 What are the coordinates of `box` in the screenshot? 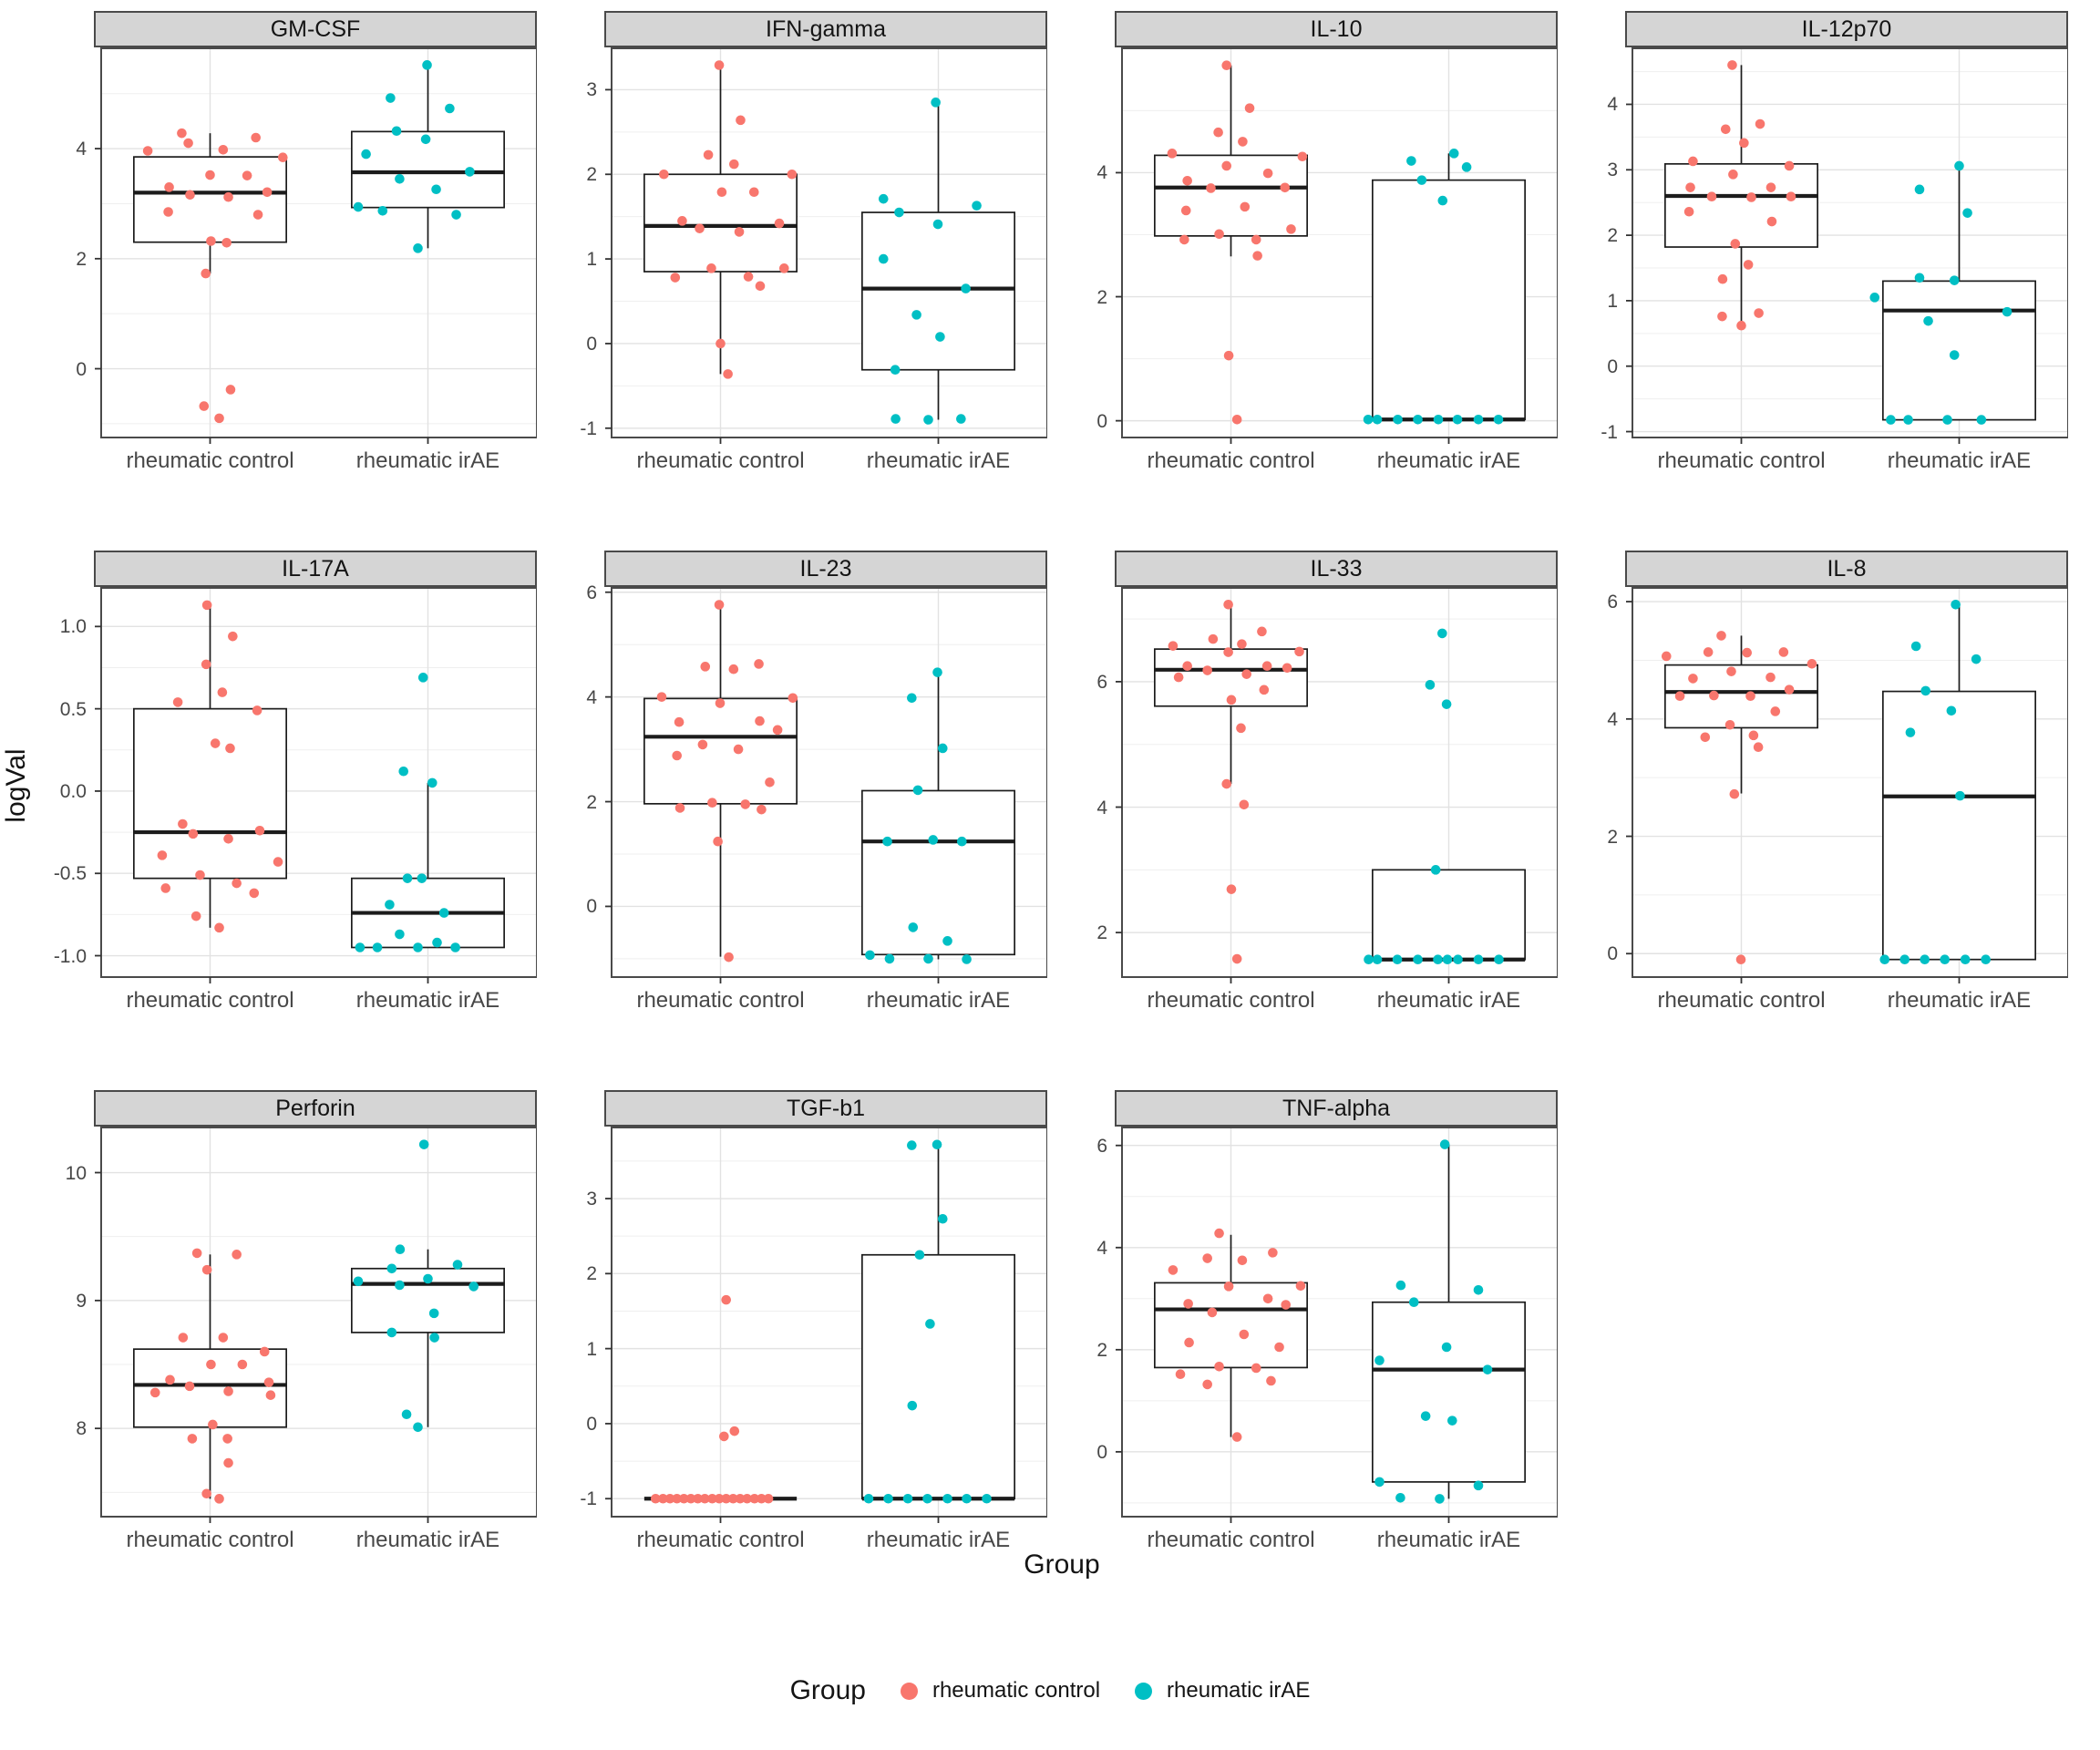 It's located at (1960, 351).